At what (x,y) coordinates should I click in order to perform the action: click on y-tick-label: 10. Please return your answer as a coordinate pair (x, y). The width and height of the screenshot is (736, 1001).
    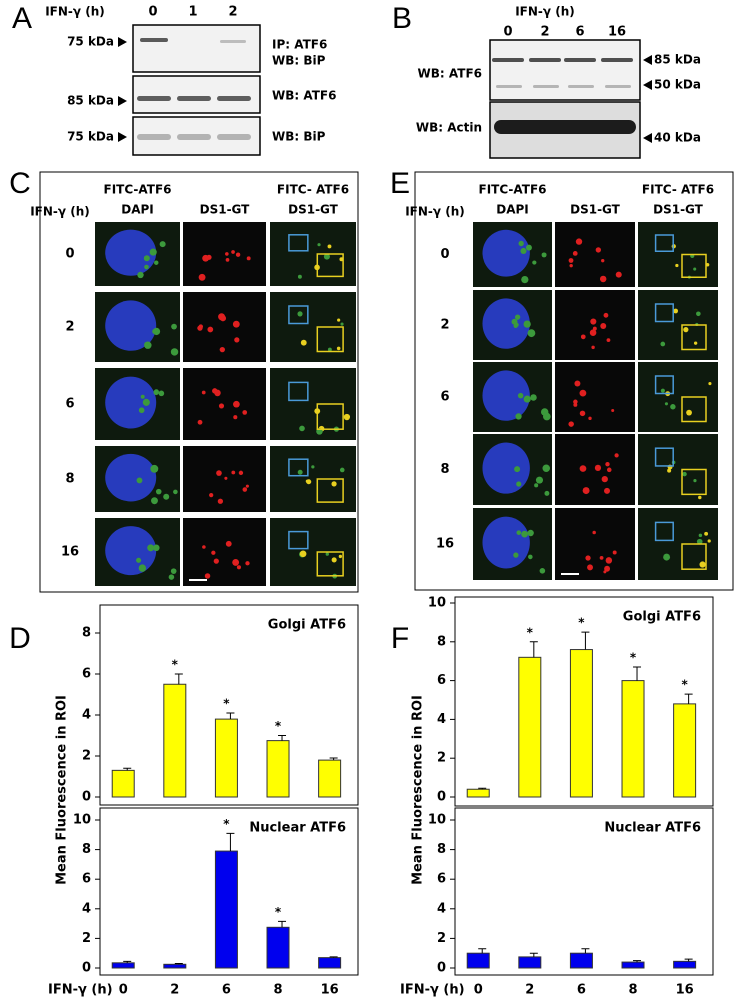
    Looking at the image, I should click on (82, 820).